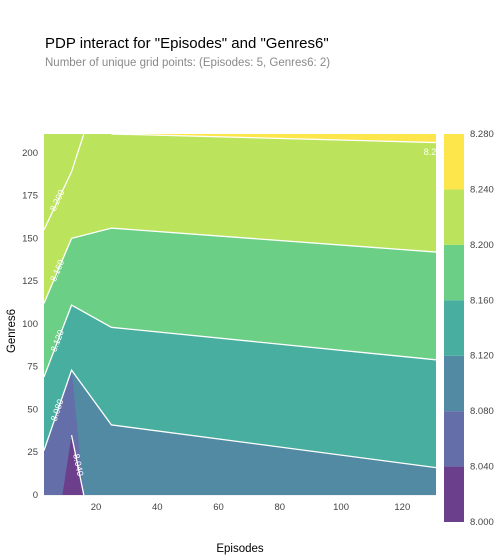 This screenshot has height=560, width=502. I want to click on y-tick-label: 150, so click(30, 238).